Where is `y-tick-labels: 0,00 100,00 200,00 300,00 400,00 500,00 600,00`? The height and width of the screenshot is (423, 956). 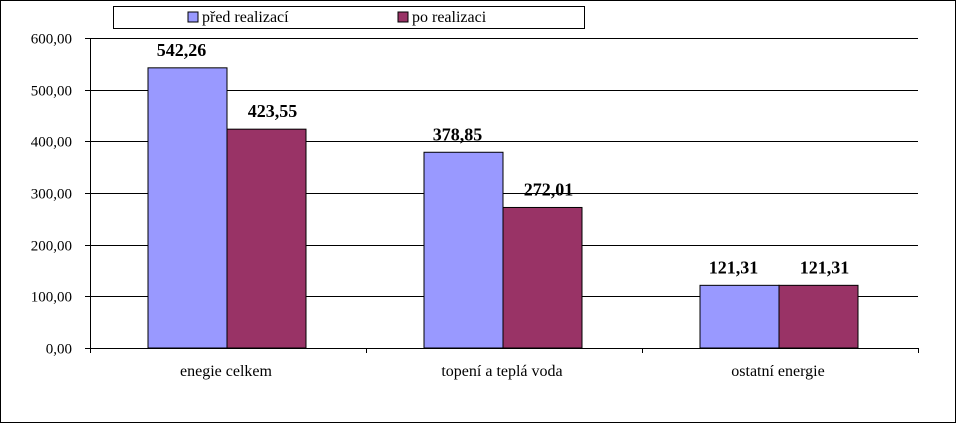 y-tick-labels: 0,00 100,00 200,00 300,00 400,00 500,00 600,00 is located at coordinates (51, 195).